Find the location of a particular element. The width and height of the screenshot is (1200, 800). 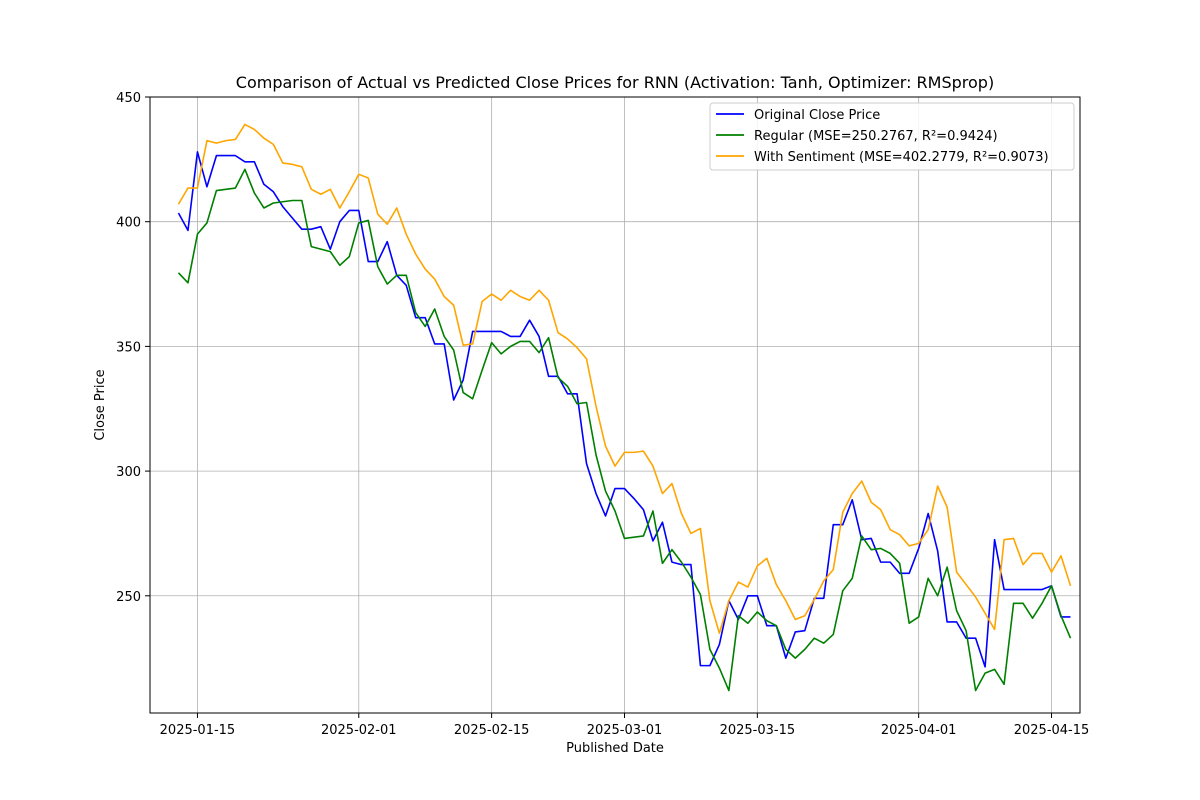

x-tick-label: 2025-04-15 is located at coordinates (1052, 730).